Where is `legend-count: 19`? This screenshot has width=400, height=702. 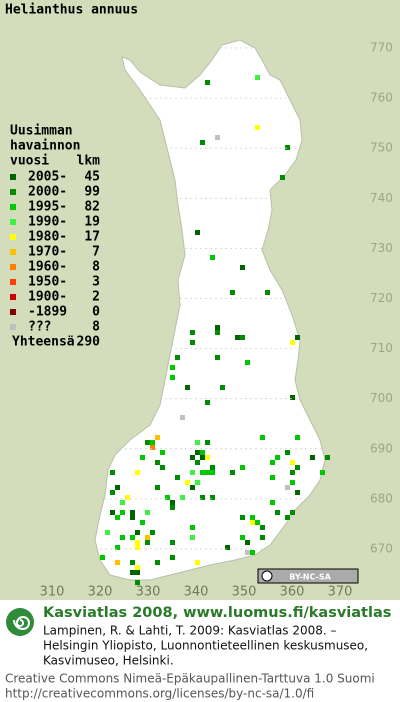
legend-count: 19 is located at coordinates (92, 222).